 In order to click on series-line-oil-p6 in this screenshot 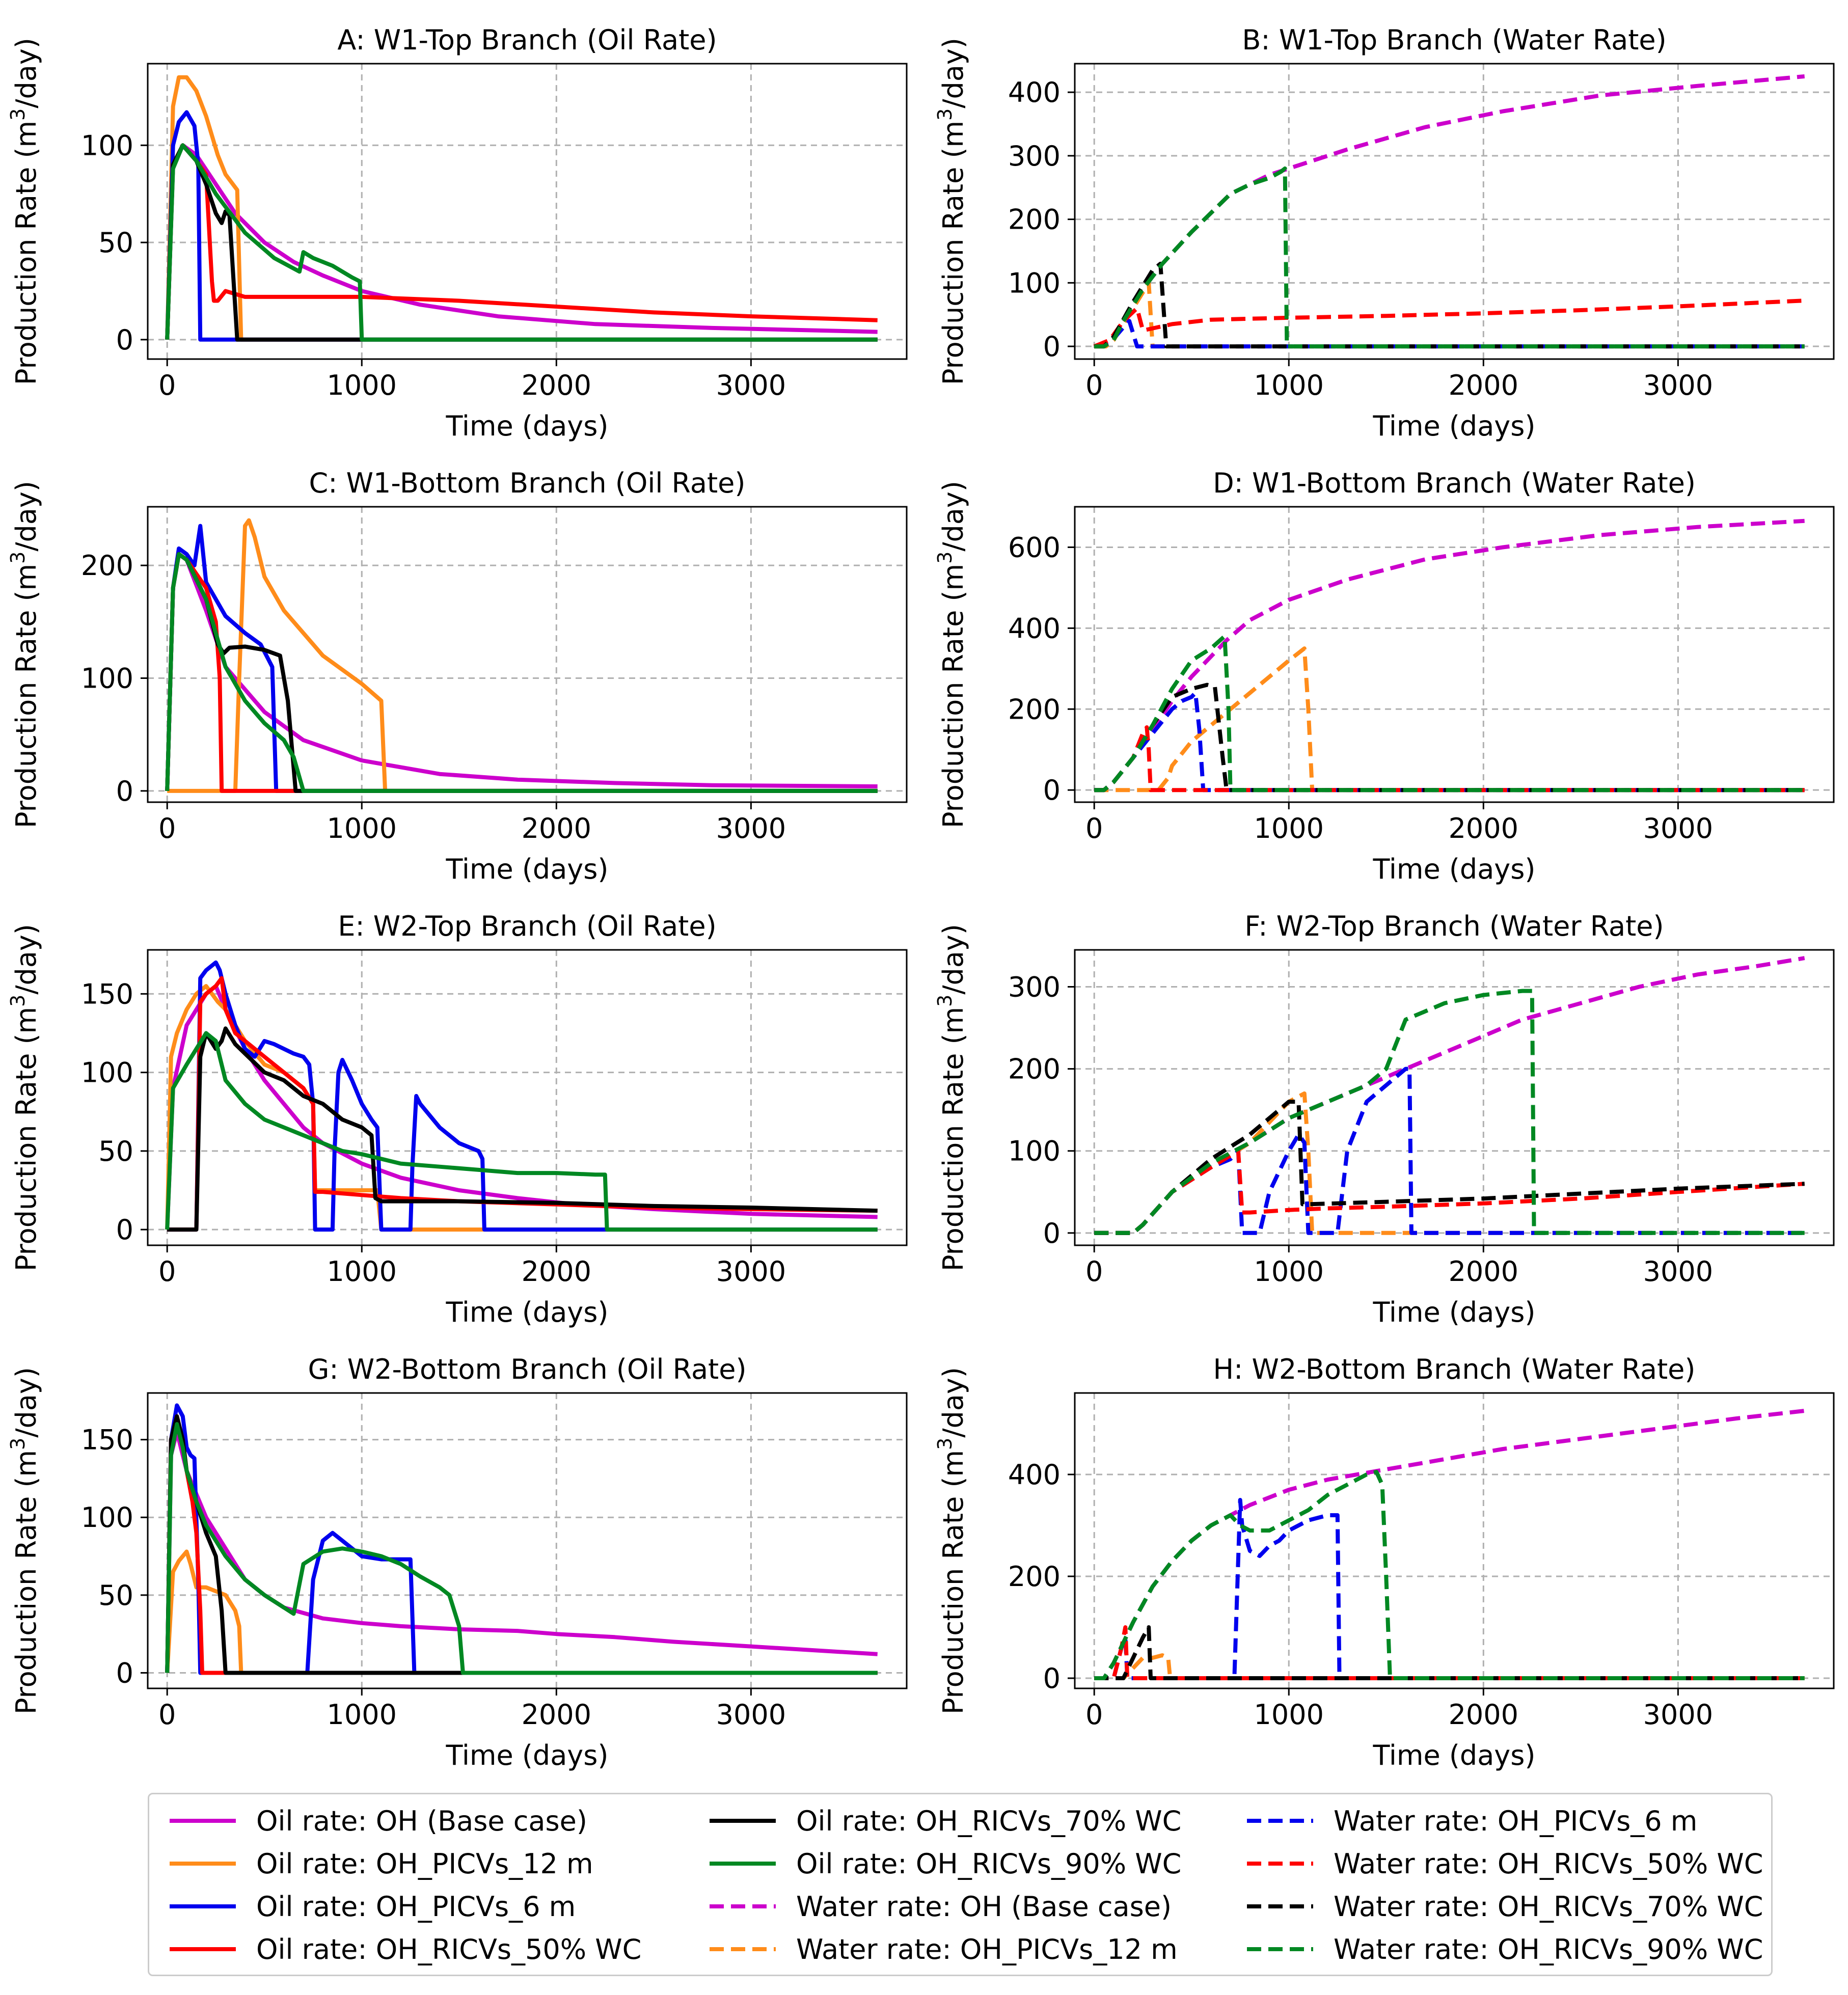, I will do `click(522, 1096)`.